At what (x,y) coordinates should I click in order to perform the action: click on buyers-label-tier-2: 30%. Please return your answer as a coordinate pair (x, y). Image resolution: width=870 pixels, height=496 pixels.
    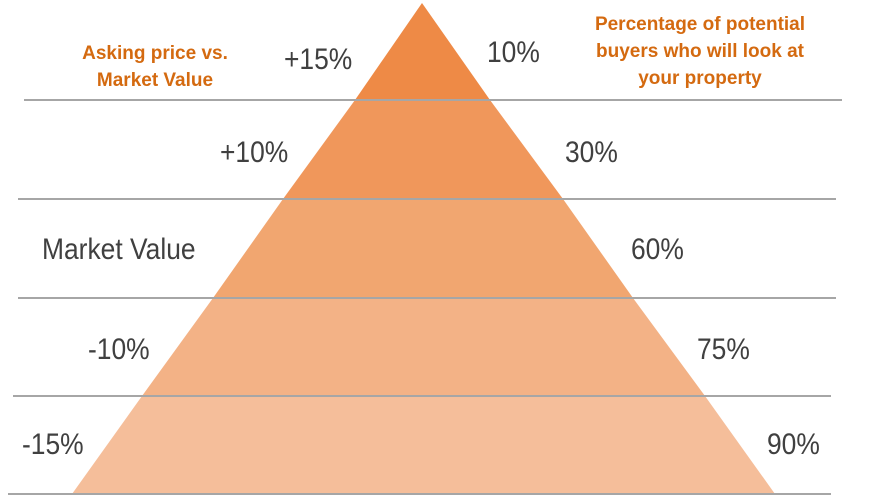
    Looking at the image, I should click on (591, 152).